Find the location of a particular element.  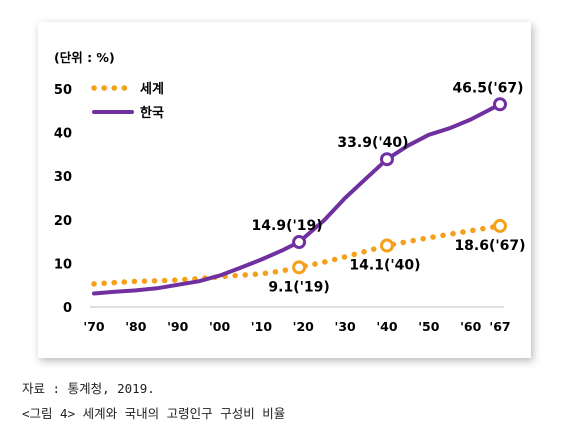

x-tick-label: '10 is located at coordinates (262, 326).